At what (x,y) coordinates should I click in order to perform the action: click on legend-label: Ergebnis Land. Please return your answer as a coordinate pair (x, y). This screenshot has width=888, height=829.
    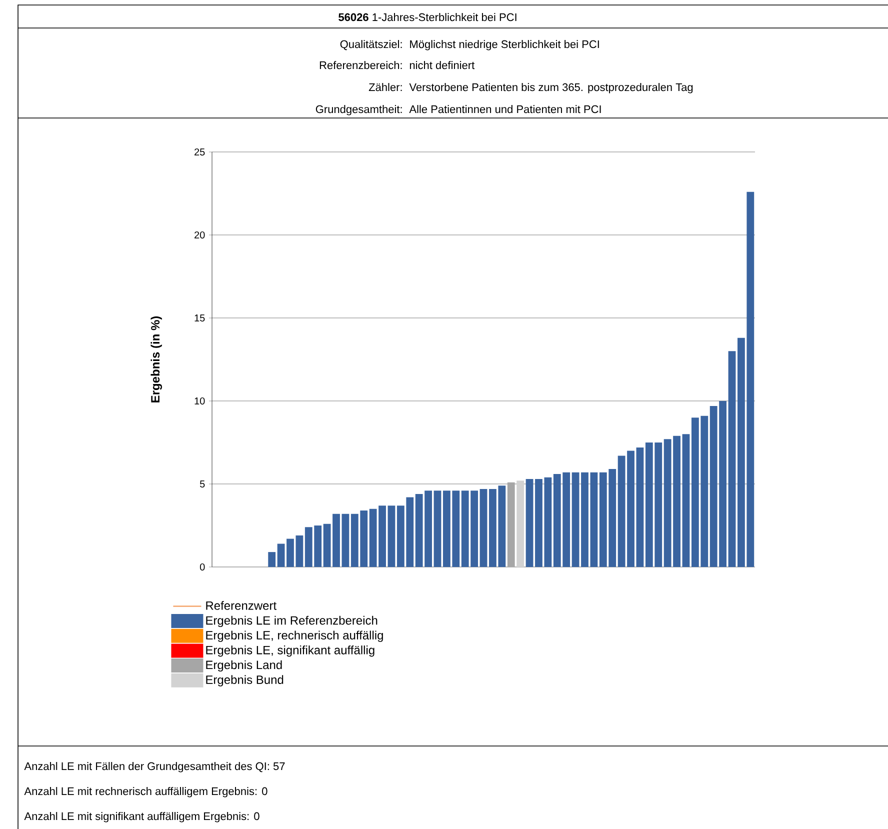
    Looking at the image, I should click on (244, 666).